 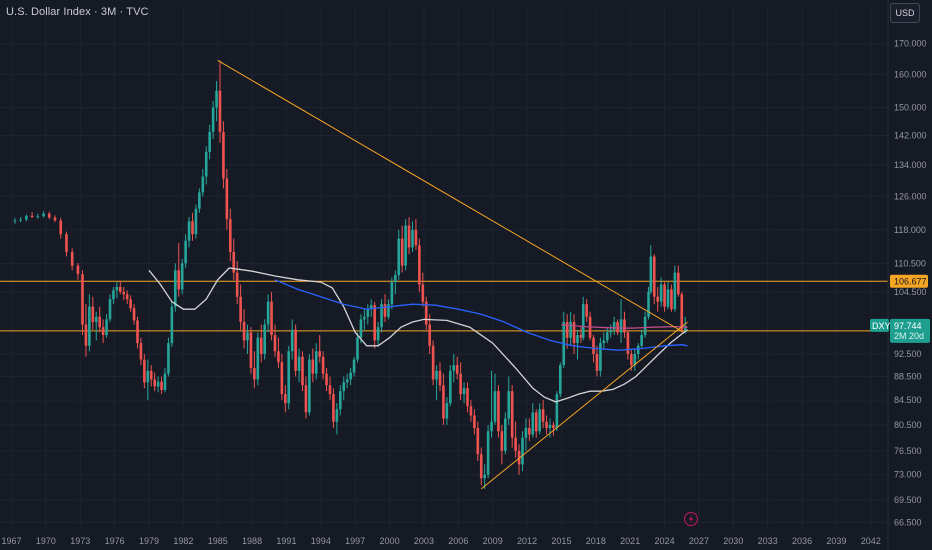 I want to click on time-tick-label: 1973, so click(x=80, y=541).